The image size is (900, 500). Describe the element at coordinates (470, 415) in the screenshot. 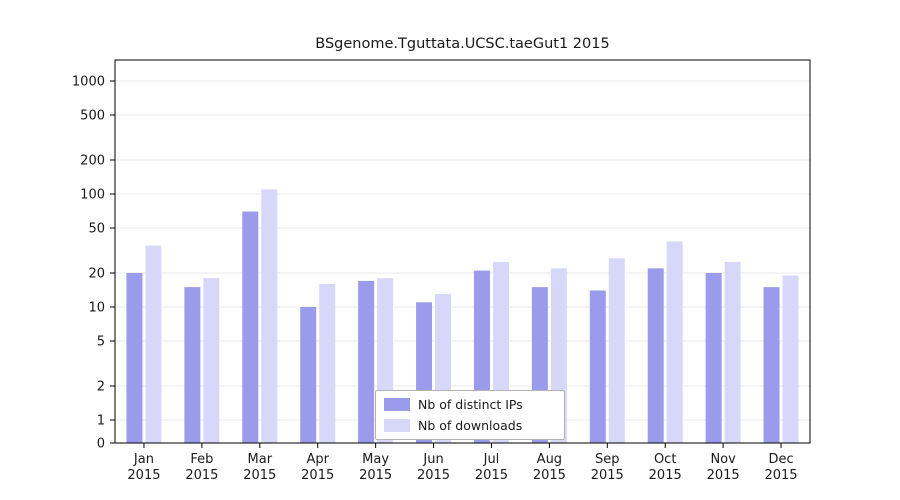

I see `legend: Nb of distinct IPs Nb of downloads` at that location.